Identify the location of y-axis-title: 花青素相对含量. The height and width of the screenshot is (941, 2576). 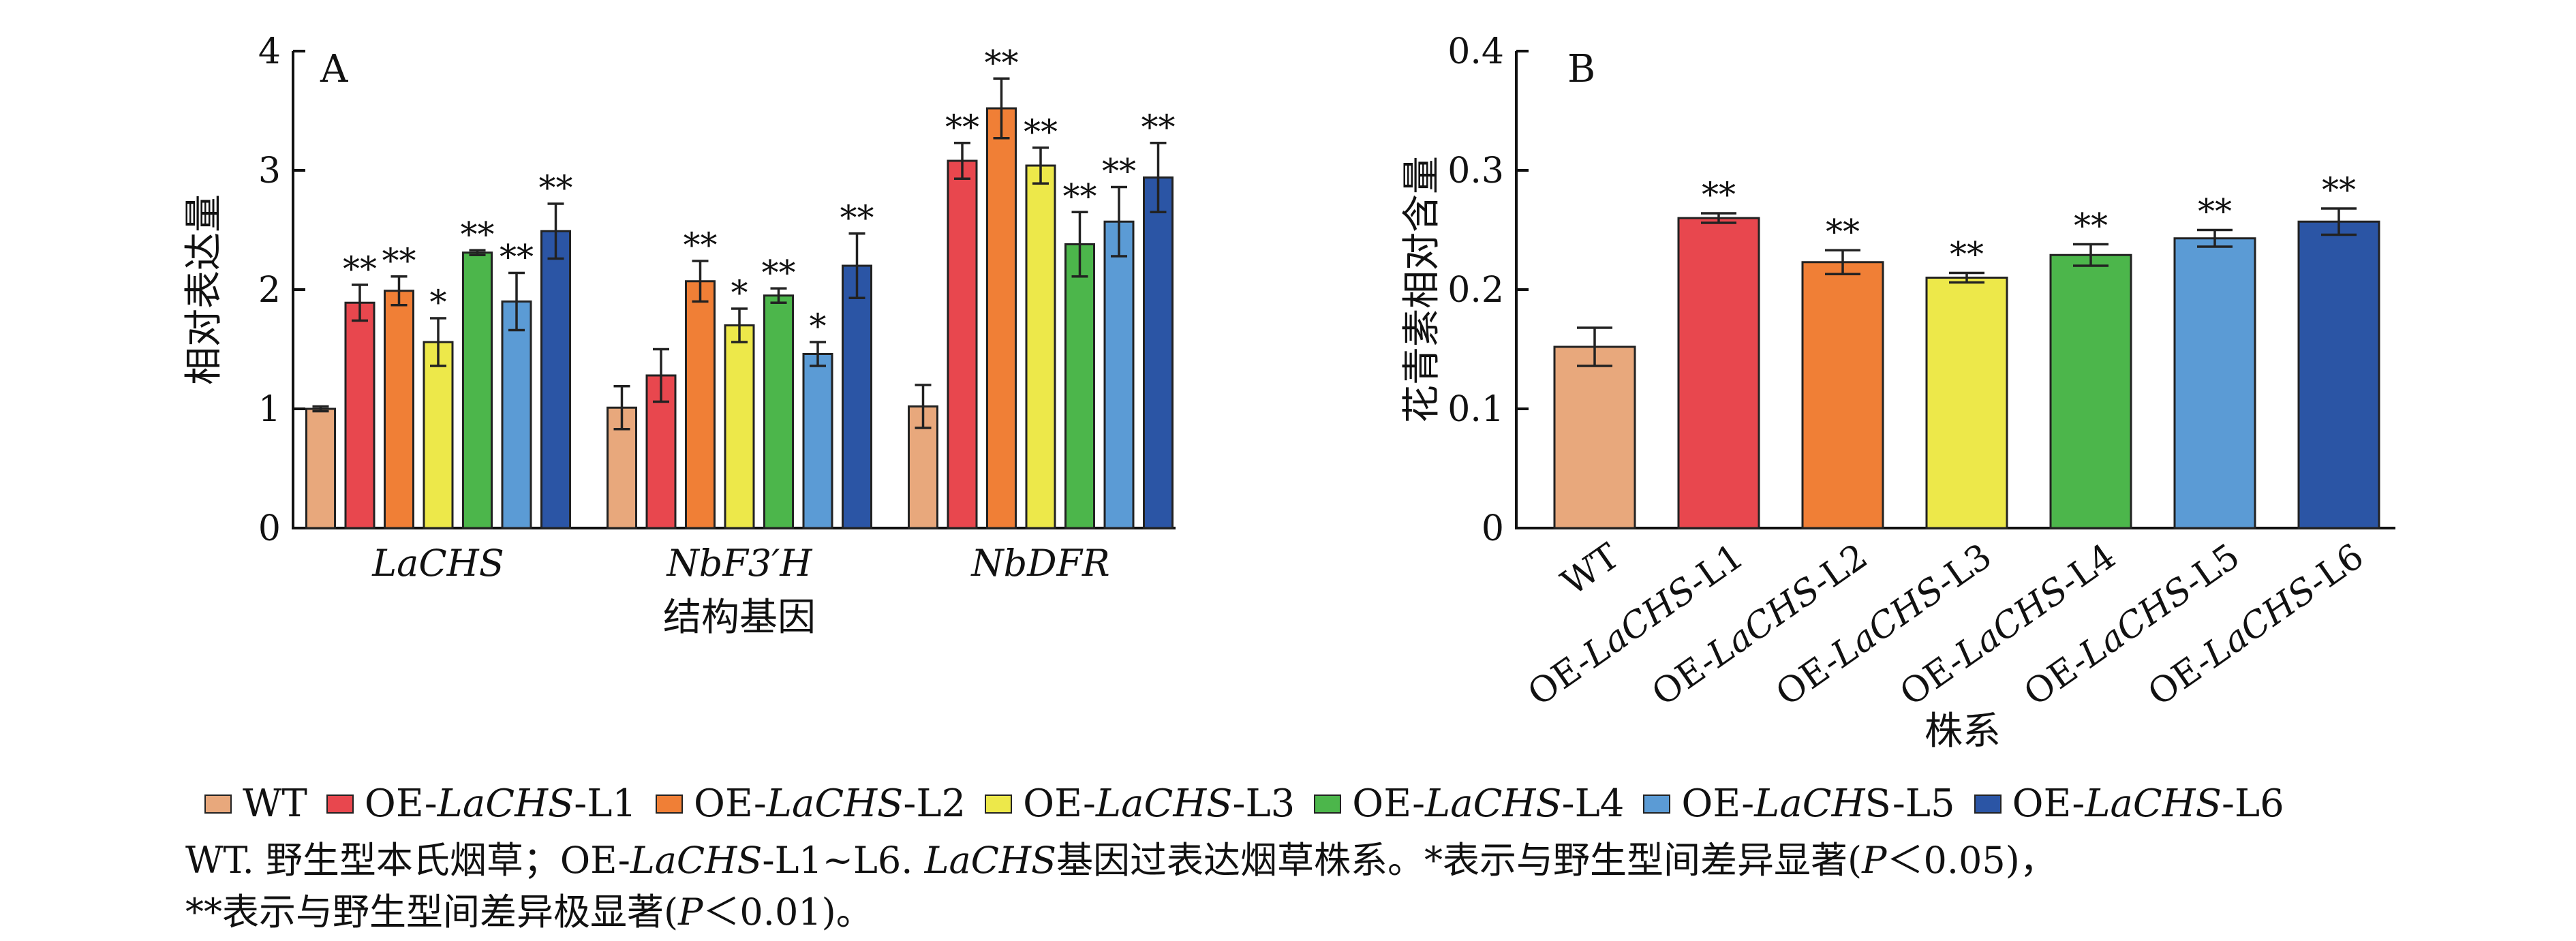
(1422, 289).